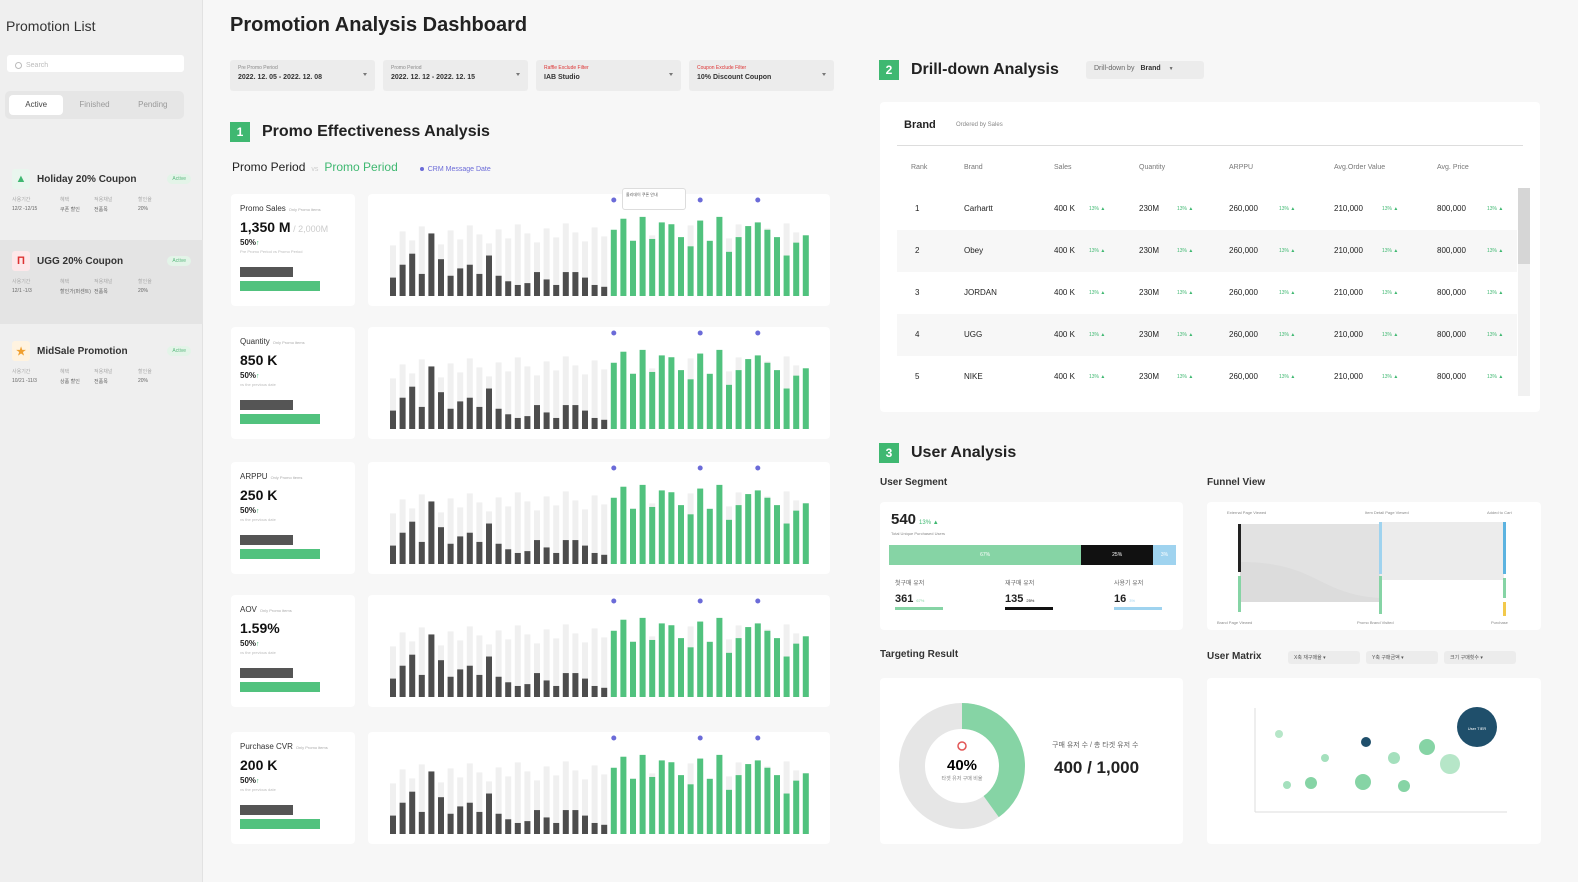 This screenshot has width=1578, height=882. I want to click on x-axis-select: X축 재구매율 ▾, so click(1324, 657).